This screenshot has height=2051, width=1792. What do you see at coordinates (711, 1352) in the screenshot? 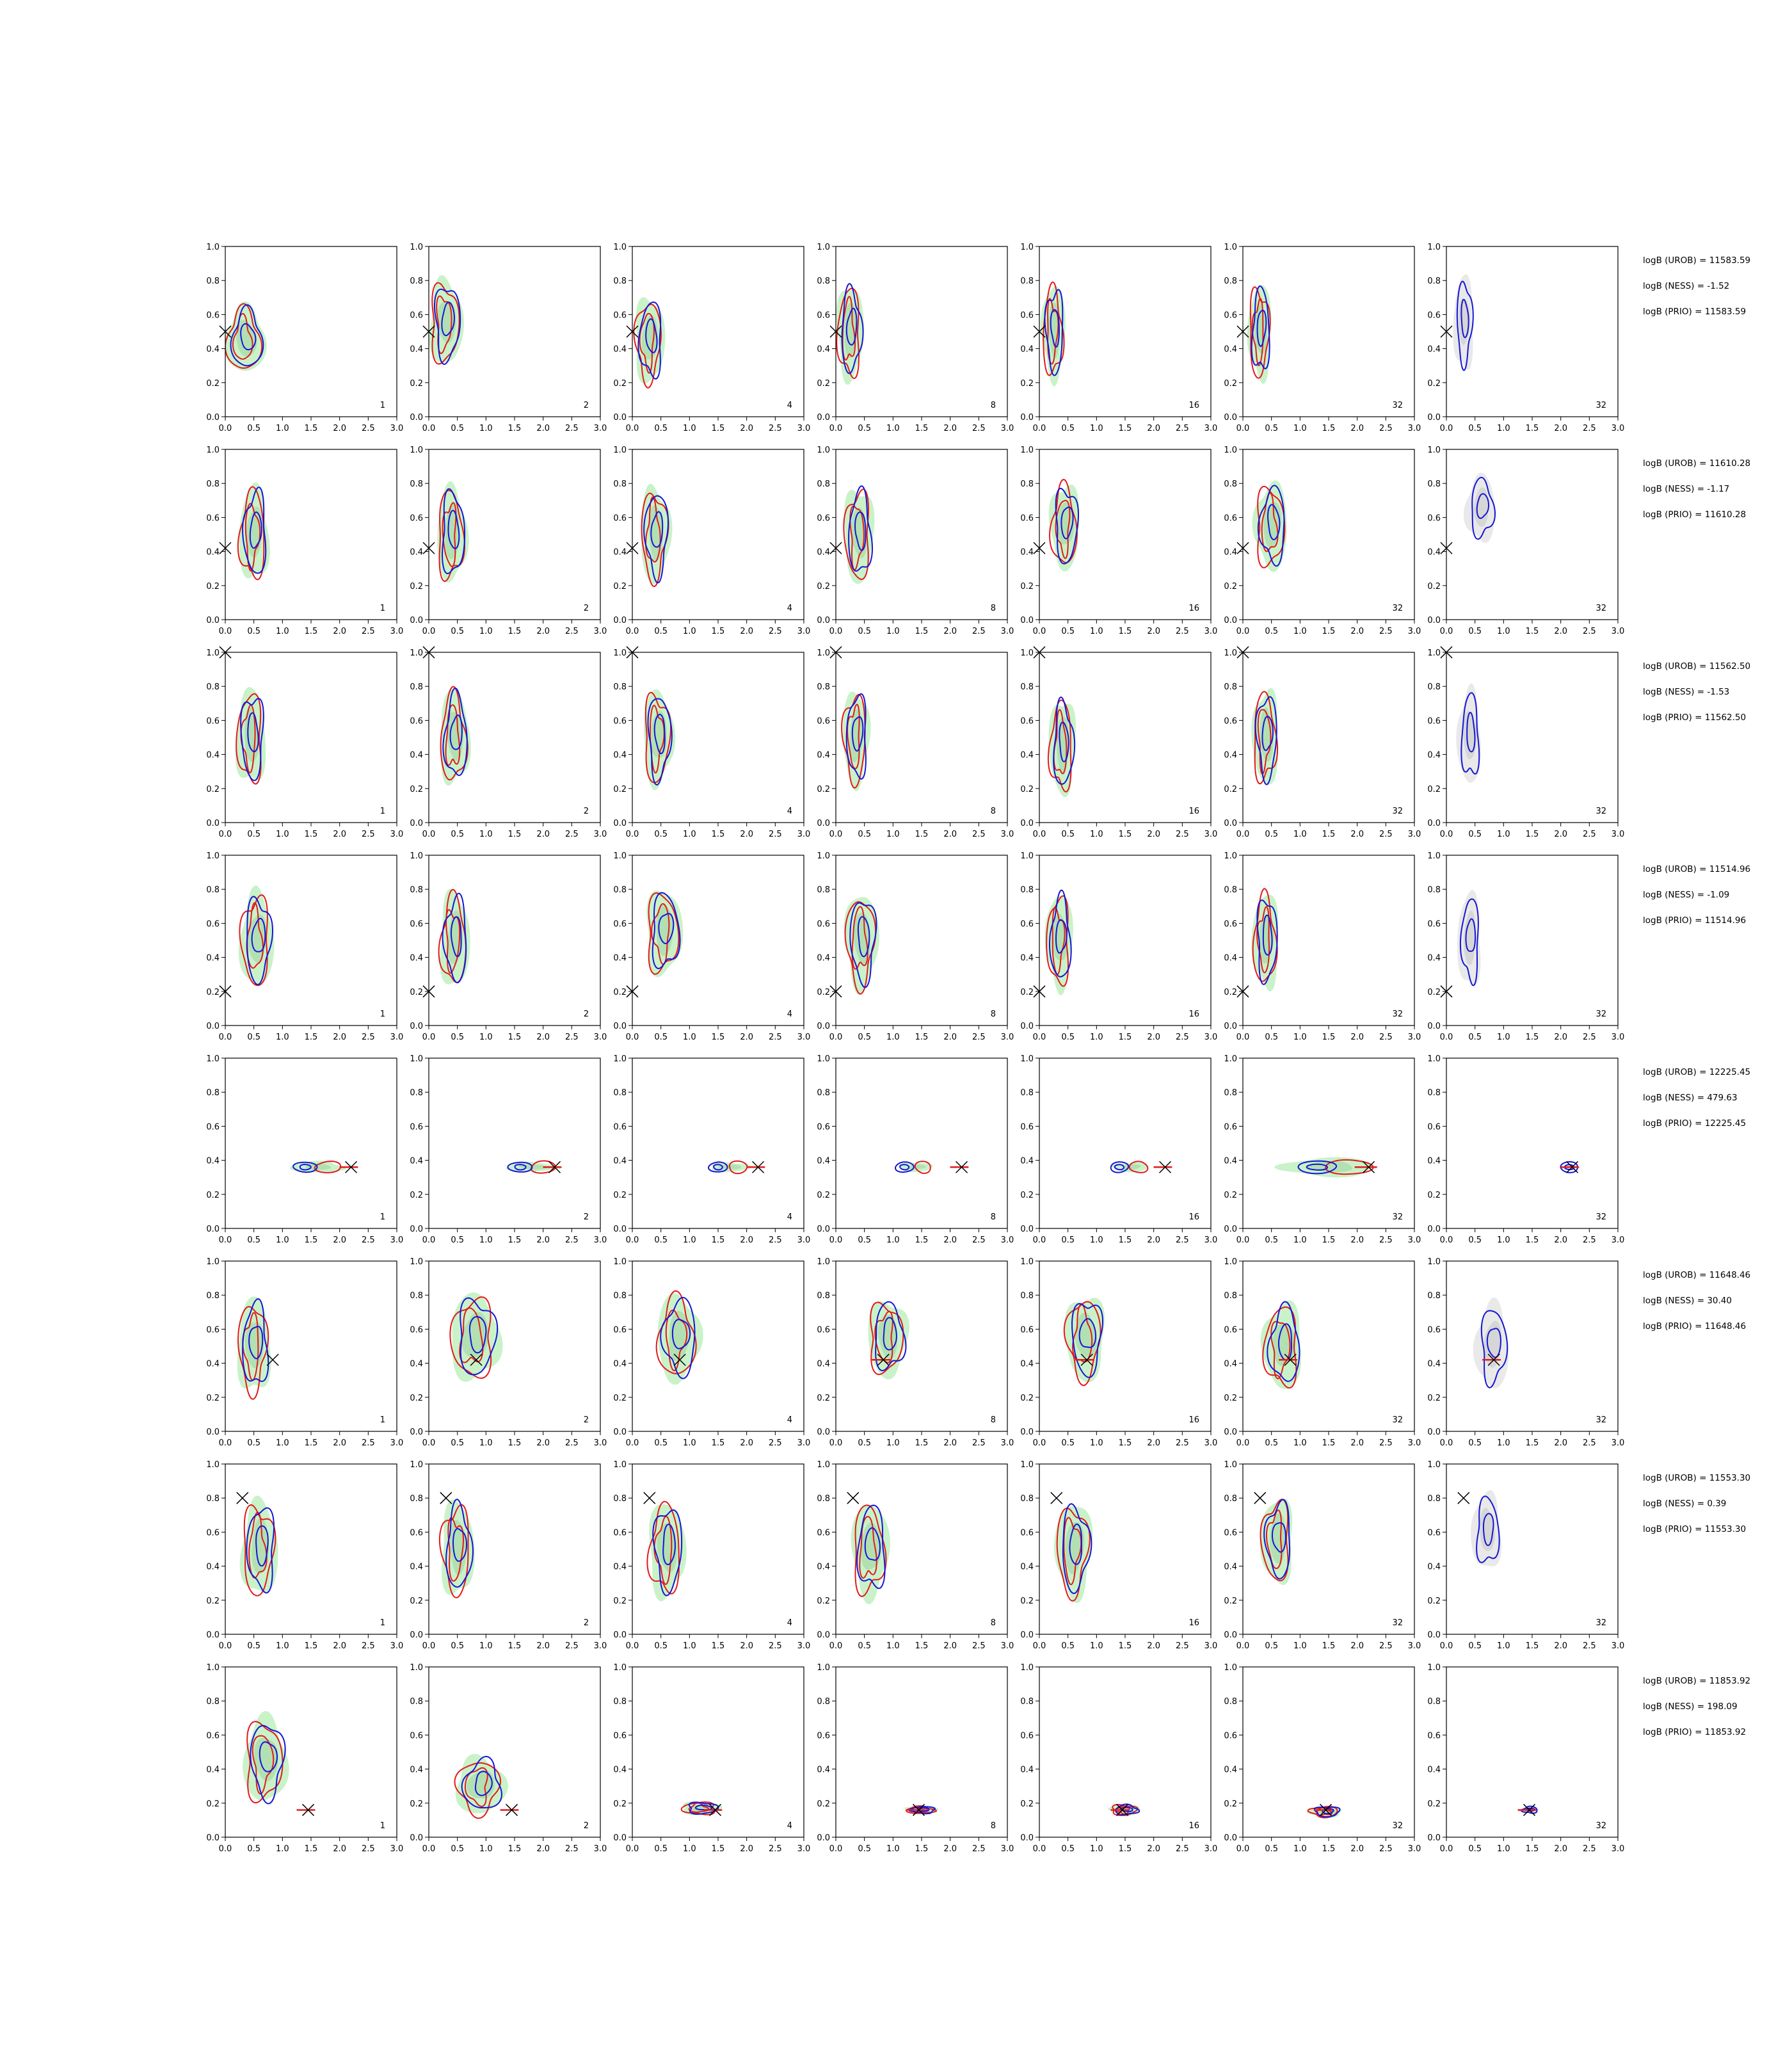
I see `panel-r6-c3: 0.0 0.5 1.0 1.5 2.0 2.5 3.0 0.0 0.2 0.4 0.6 0.8 1.0 4` at bounding box center [711, 1352].